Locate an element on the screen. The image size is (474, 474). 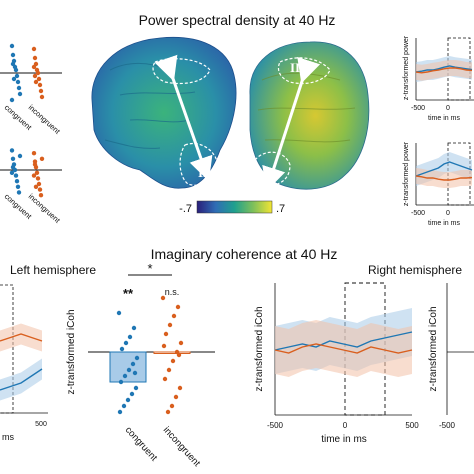
xlabel-fragment-left: ms is located at coordinates (8, 437).